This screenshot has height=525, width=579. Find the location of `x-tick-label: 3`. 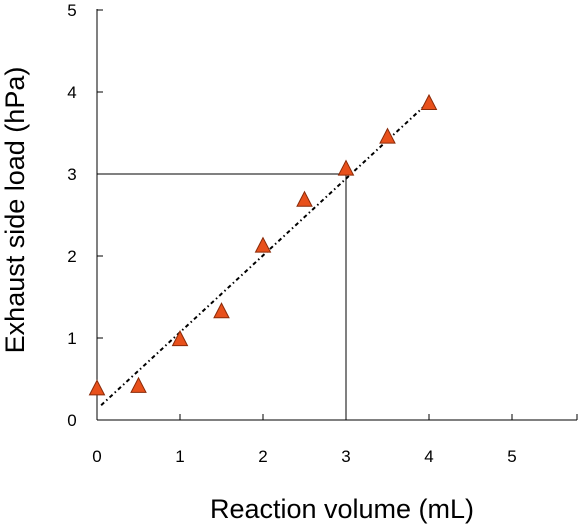

x-tick-label: 3 is located at coordinates (345, 456).